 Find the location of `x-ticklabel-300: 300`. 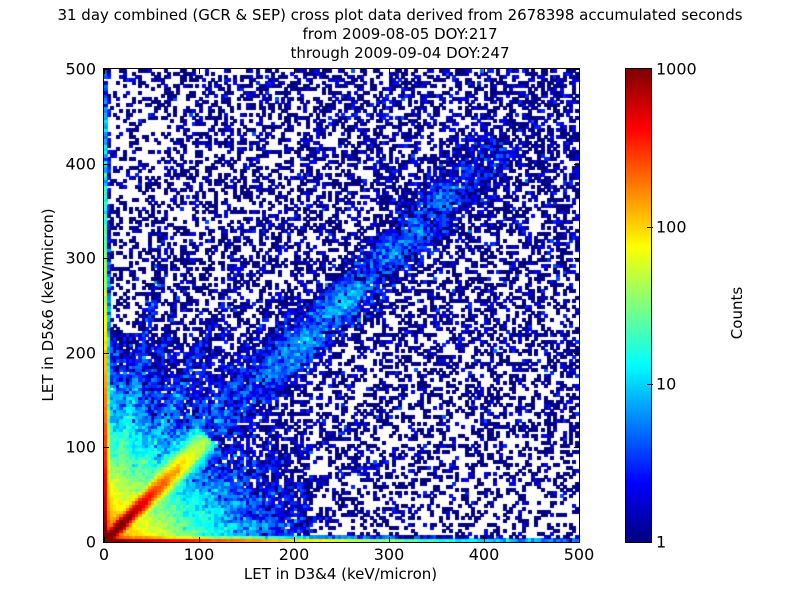

x-ticklabel-300: 300 is located at coordinates (389, 554).